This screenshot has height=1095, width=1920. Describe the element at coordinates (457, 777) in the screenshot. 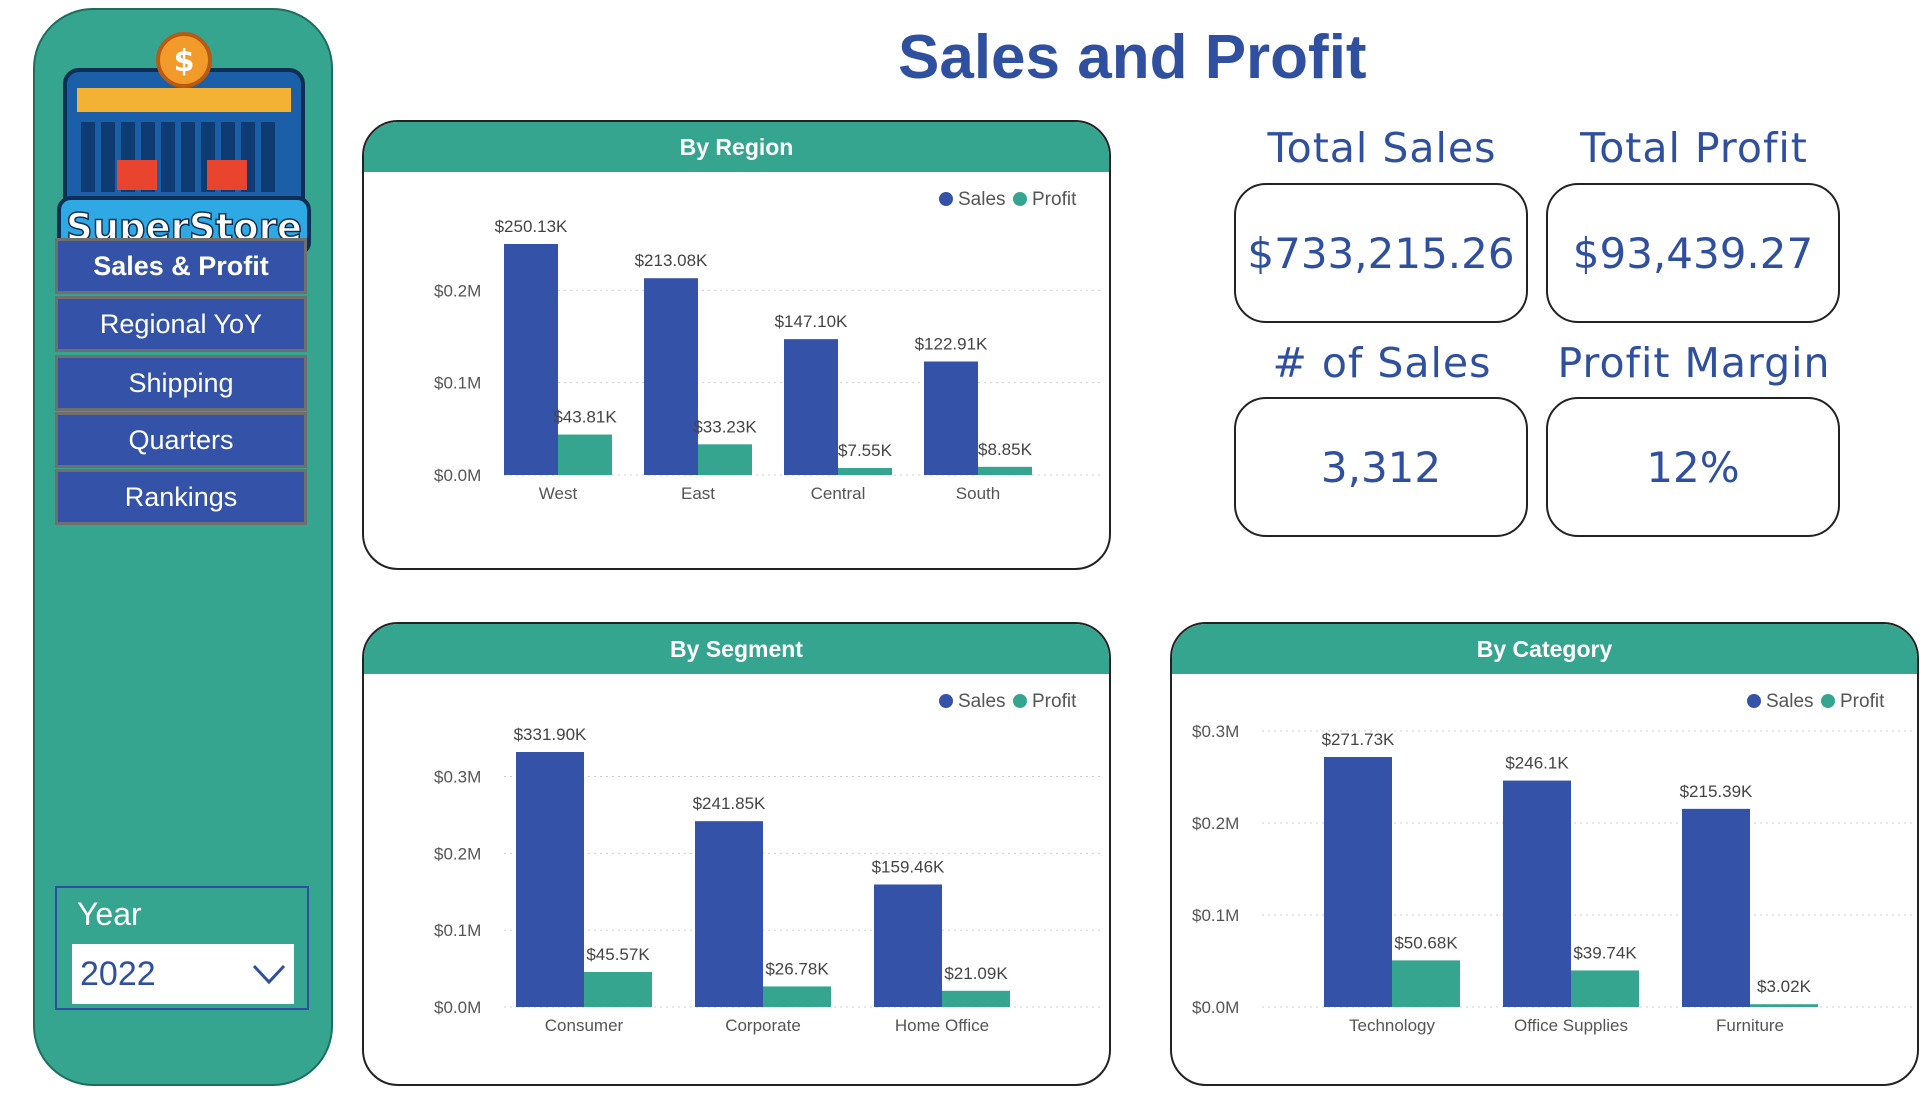

I see `y-tick-label: $0.3M` at that location.